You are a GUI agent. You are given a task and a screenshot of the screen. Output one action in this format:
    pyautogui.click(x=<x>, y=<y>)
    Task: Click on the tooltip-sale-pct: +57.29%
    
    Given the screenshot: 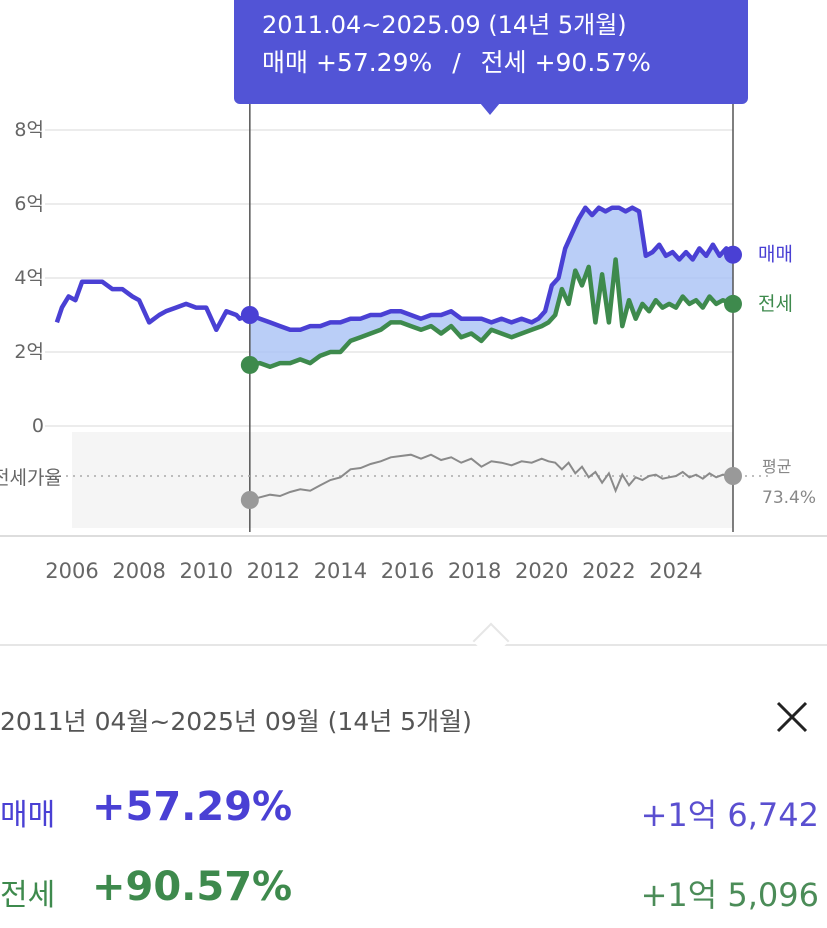 What is the action you would take?
    pyautogui.click(x=374, y=62)
    